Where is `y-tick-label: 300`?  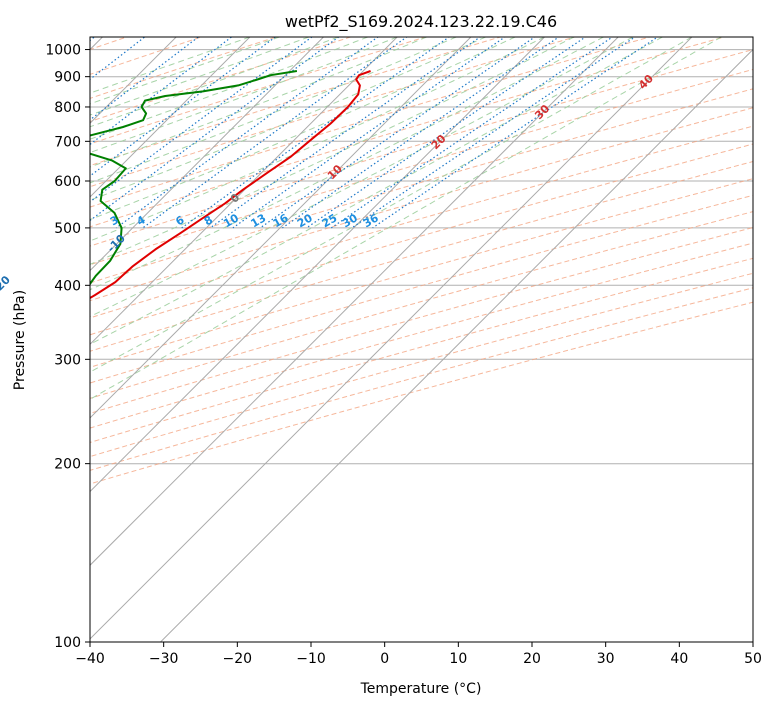 y-tick-label: 300 is located at coordinates (67, 360).